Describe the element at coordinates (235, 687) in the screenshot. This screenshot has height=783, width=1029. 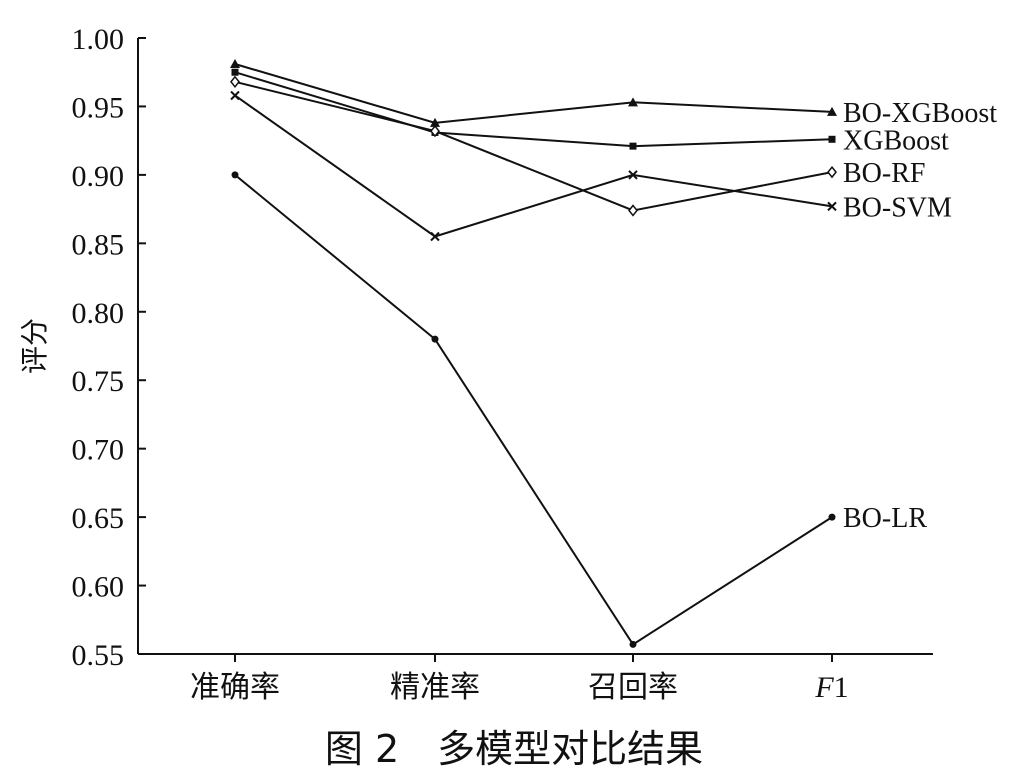
I see `x-tick-label: 准确率` at that location.